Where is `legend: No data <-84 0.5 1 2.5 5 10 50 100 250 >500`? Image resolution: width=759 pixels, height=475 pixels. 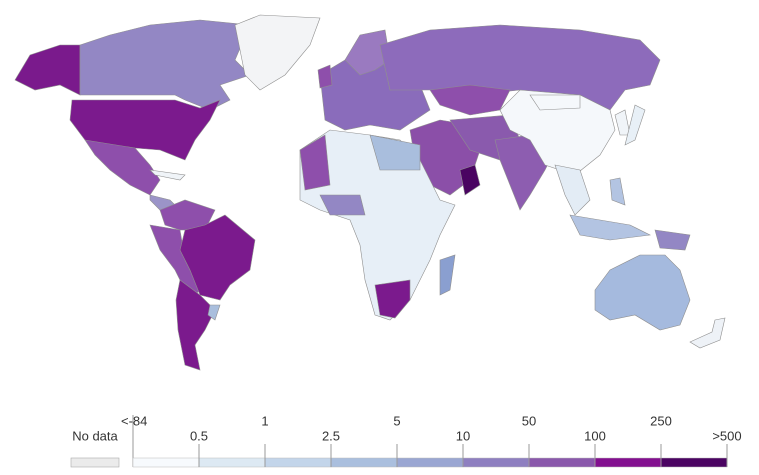
legend: No data <-84 0.5 1 2.5 5 10 50 100 250 >500 is located at coordinates (406, 440).